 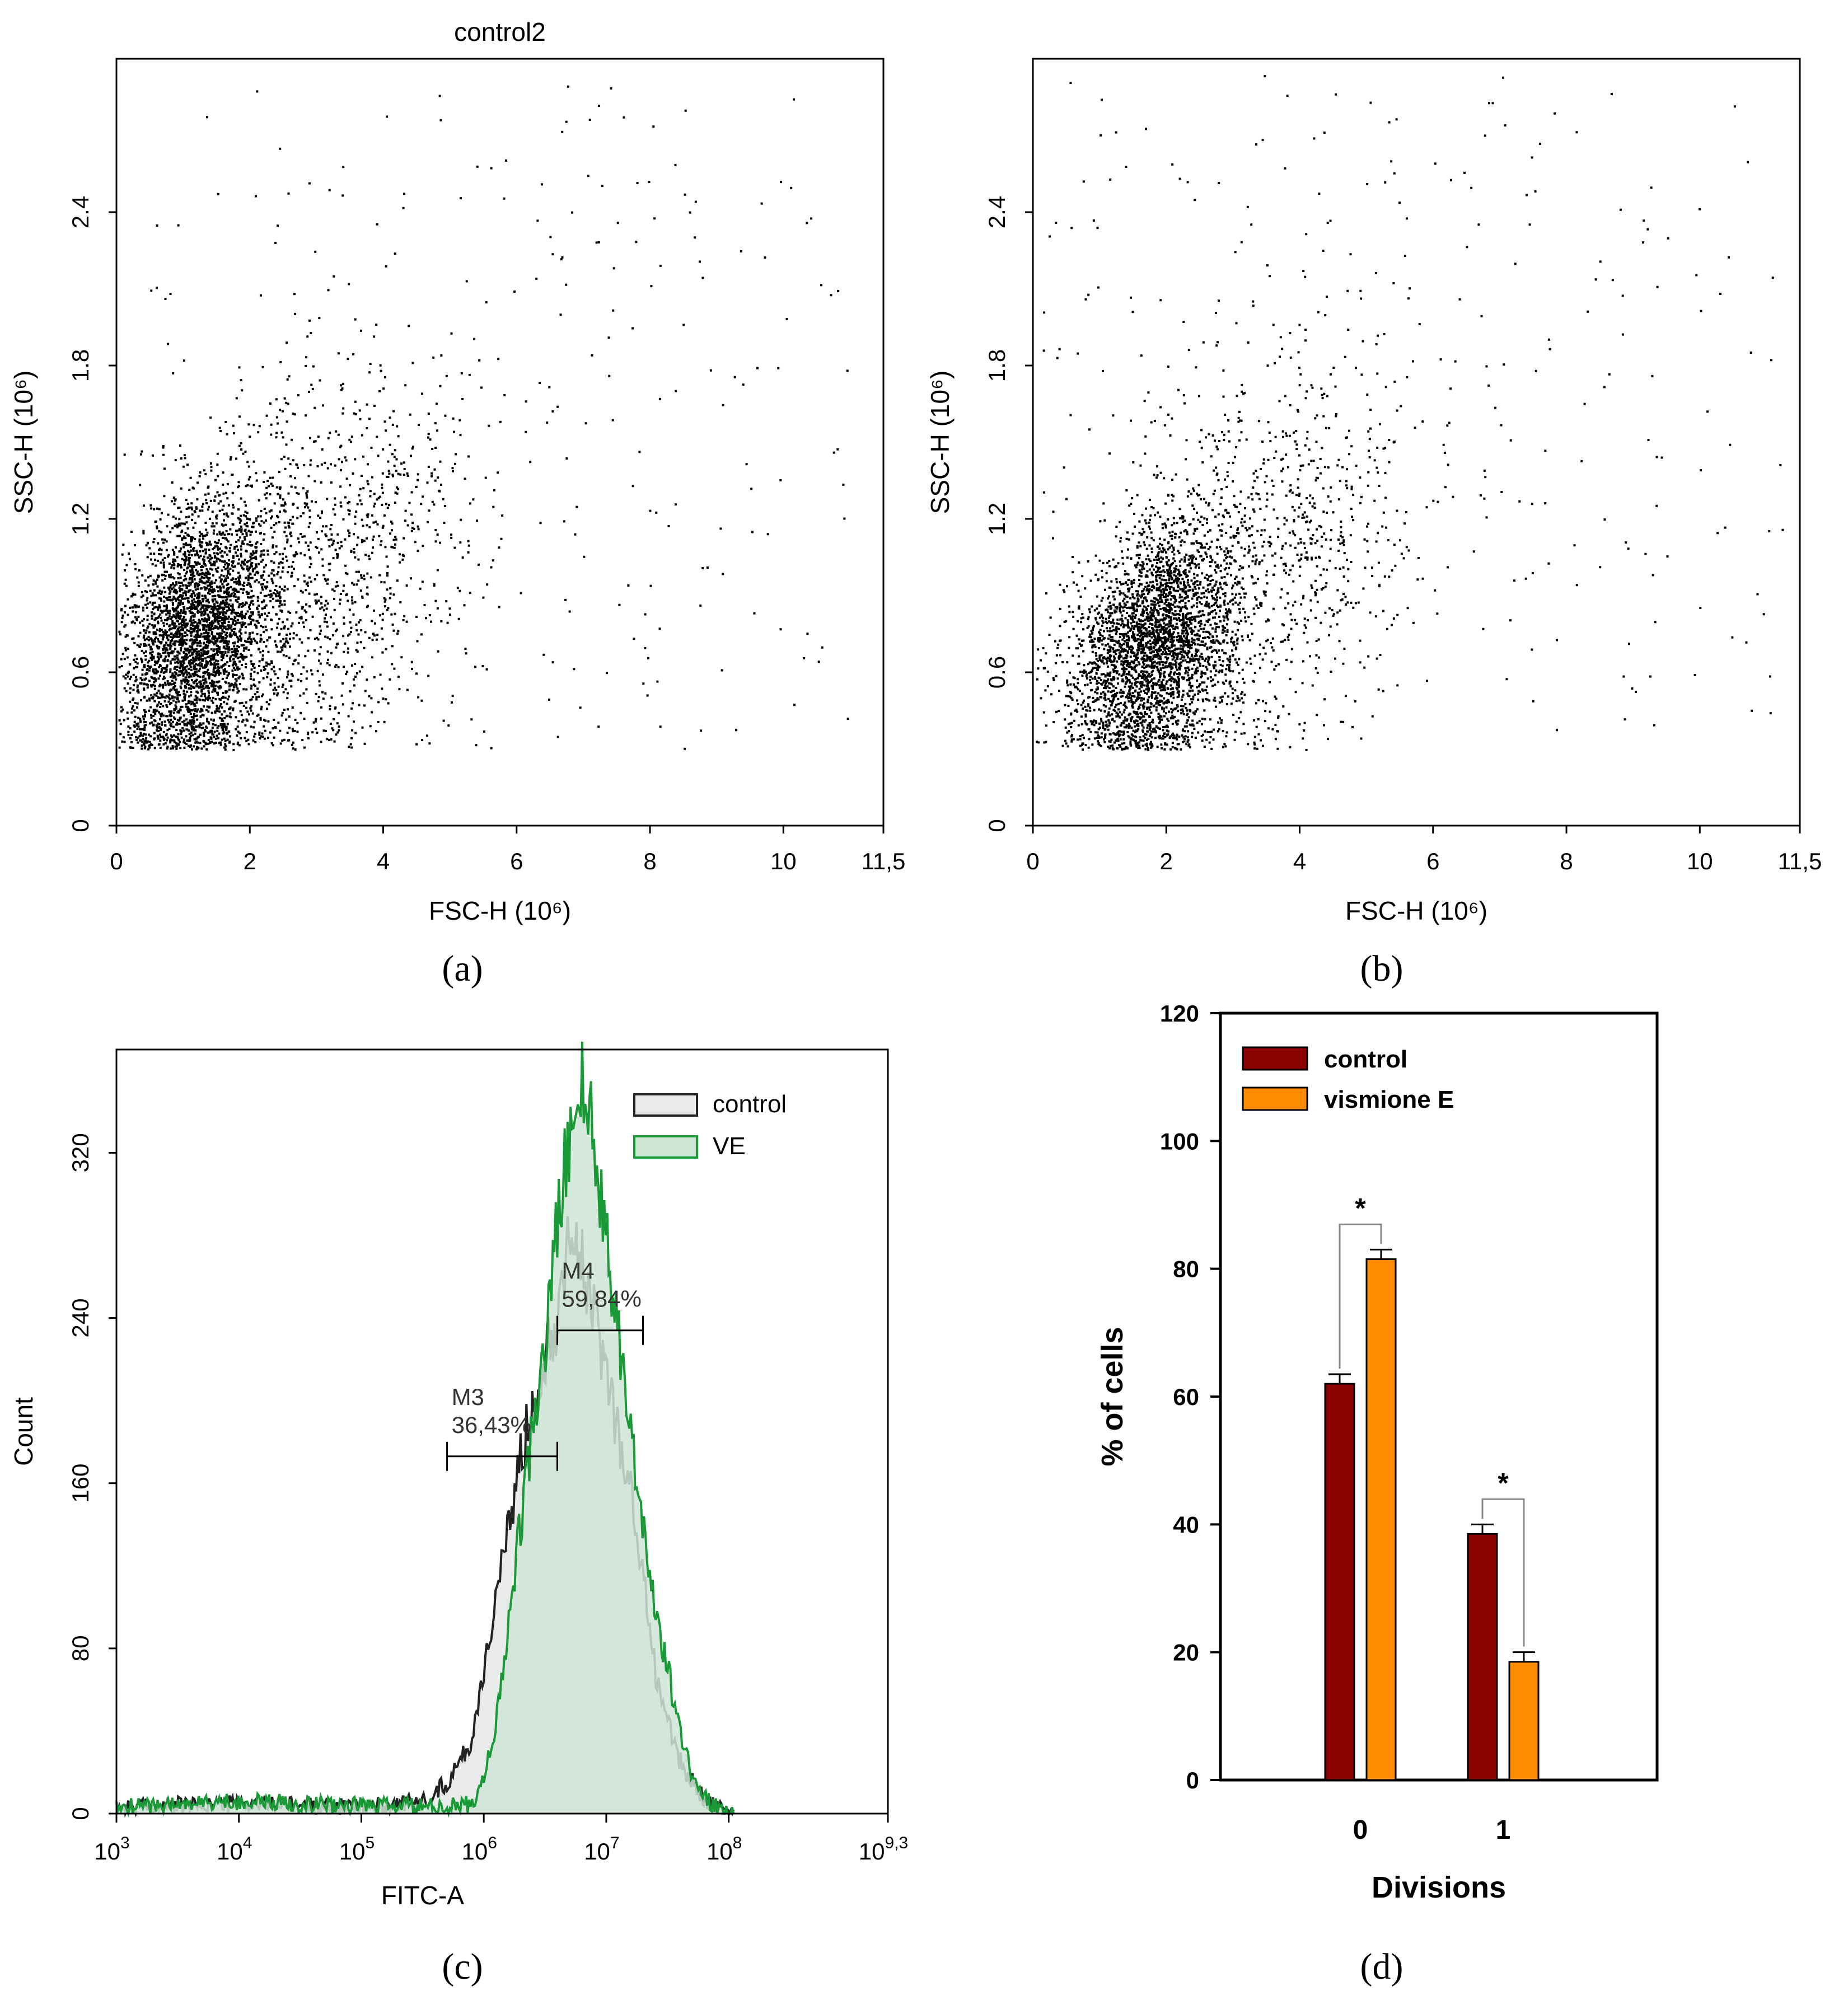 I want to click on x-tick-label: 10⁶, so click(x=479, y=1849).